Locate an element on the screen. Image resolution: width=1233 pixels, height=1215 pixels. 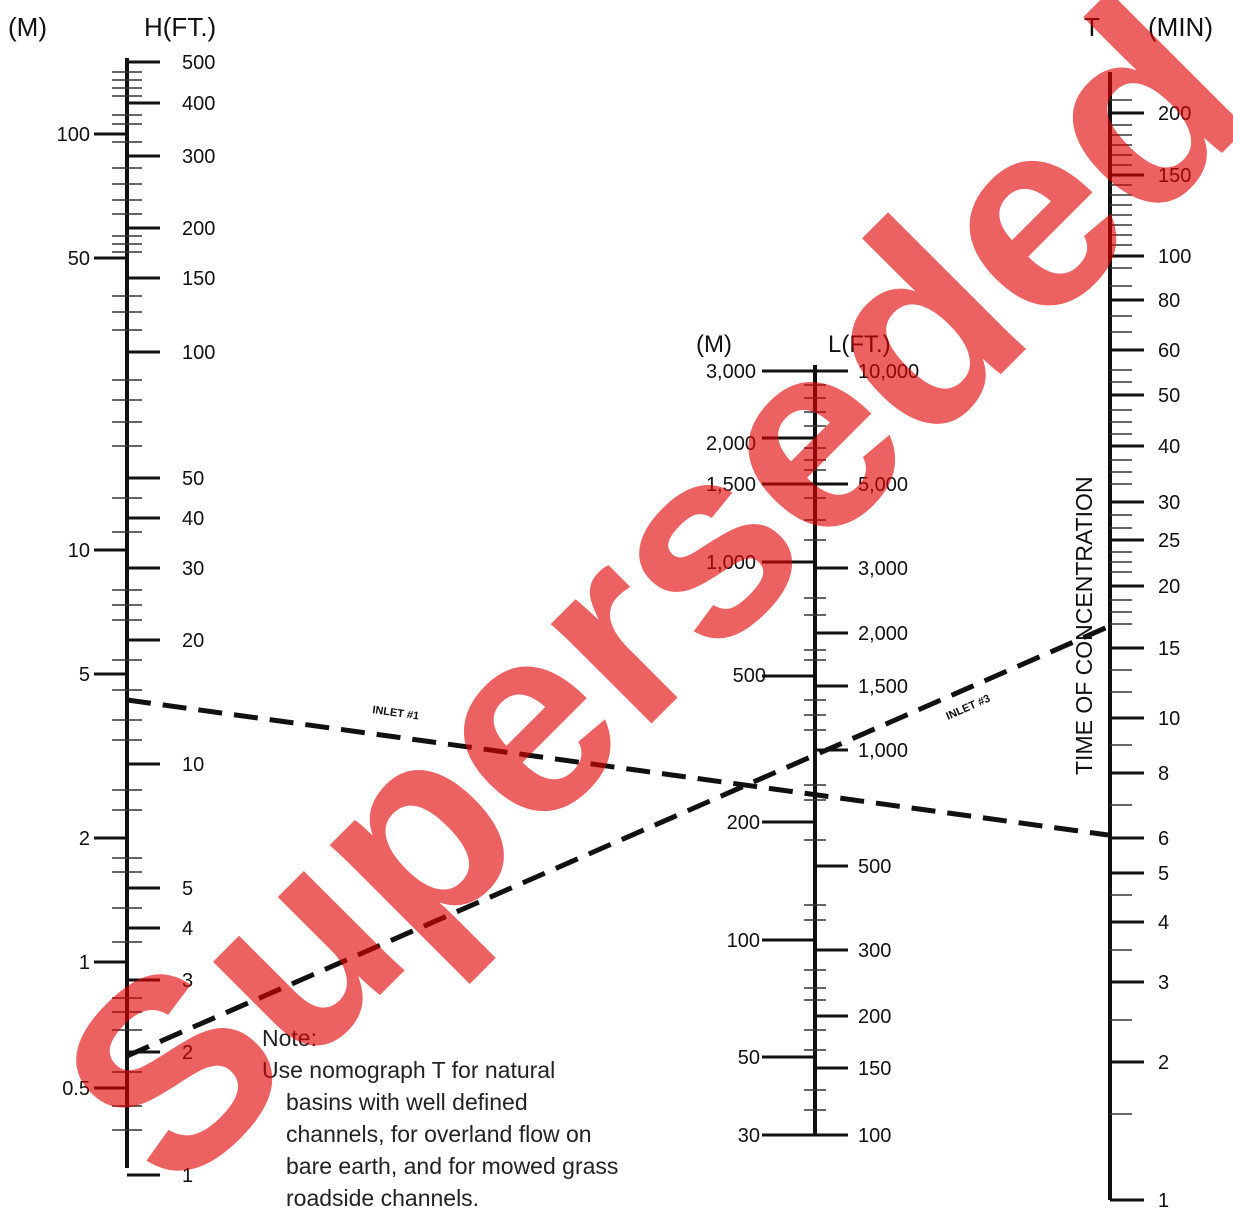
note-line: basins with well defined is located at coordinates (407, 1102).